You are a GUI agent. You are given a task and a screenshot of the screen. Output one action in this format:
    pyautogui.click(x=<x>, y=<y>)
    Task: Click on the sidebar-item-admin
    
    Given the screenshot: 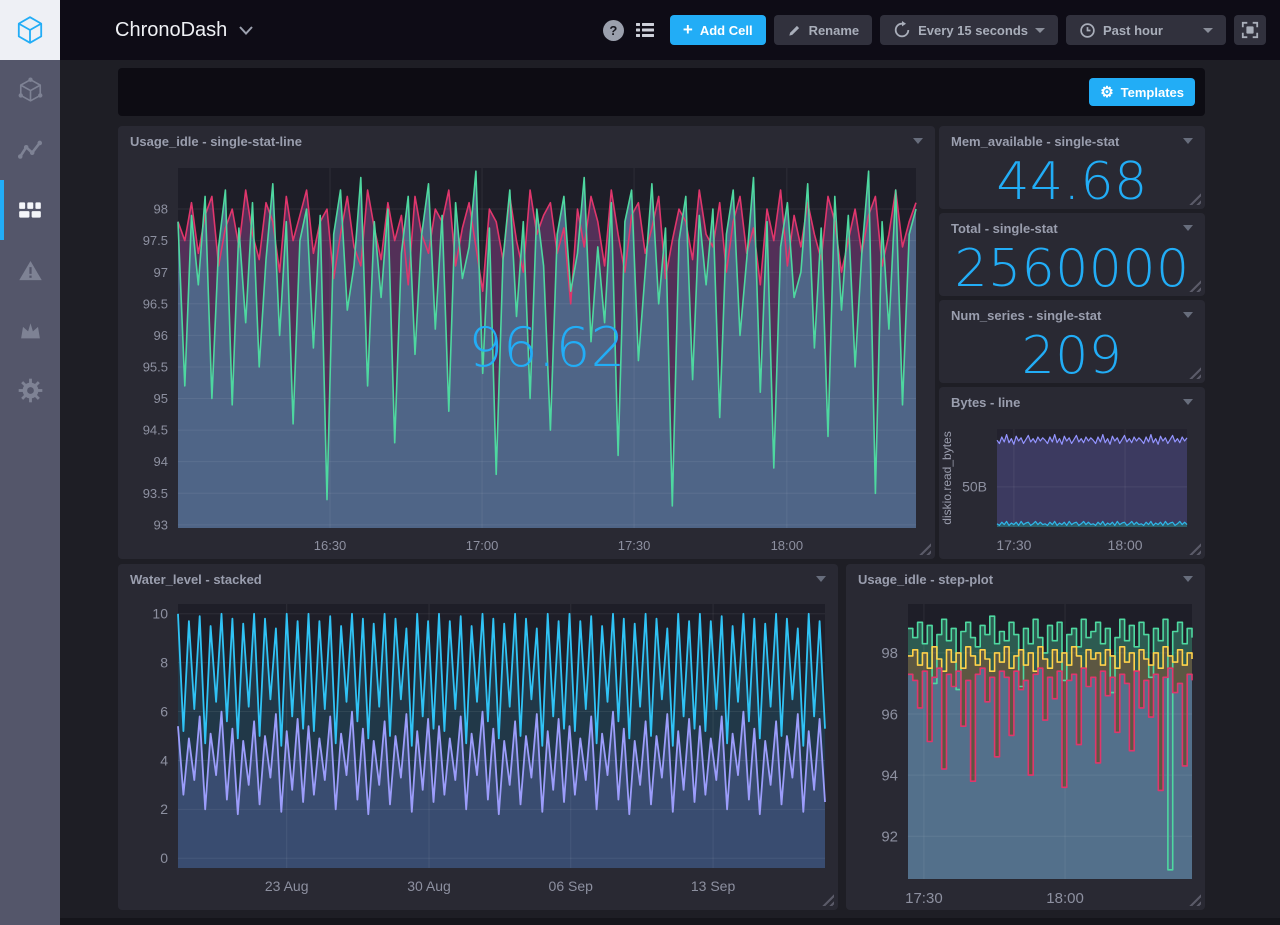 What is the action you would take?
    pyautogui.click(x=30, y=330)
    